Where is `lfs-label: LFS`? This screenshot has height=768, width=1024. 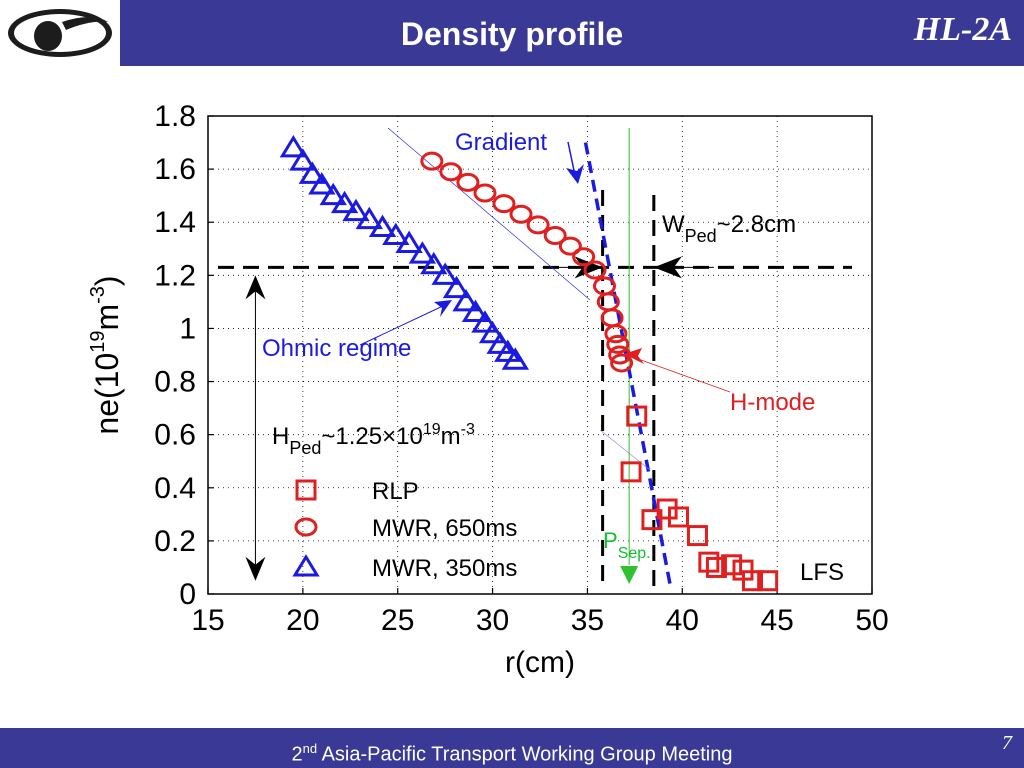 lfs-label: LFS is located at coordinates (822, 572).